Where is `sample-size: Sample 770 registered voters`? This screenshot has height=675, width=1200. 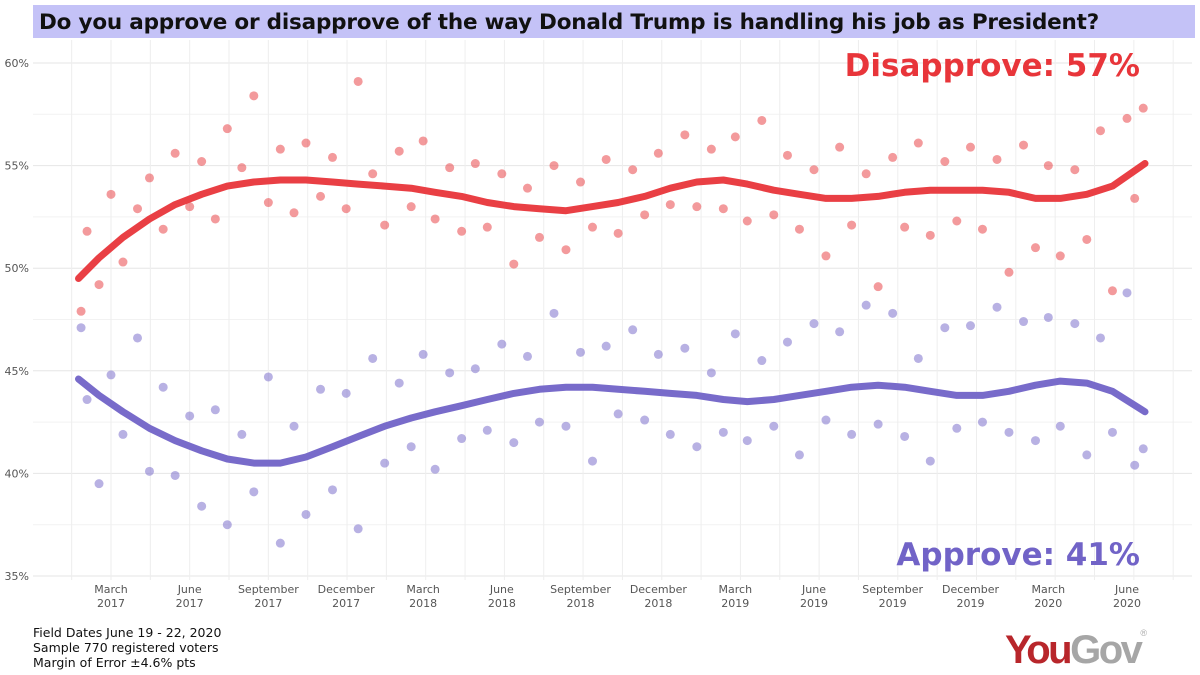
sample-size: Sample 770 registered voters is located at coordinates (126, 647).